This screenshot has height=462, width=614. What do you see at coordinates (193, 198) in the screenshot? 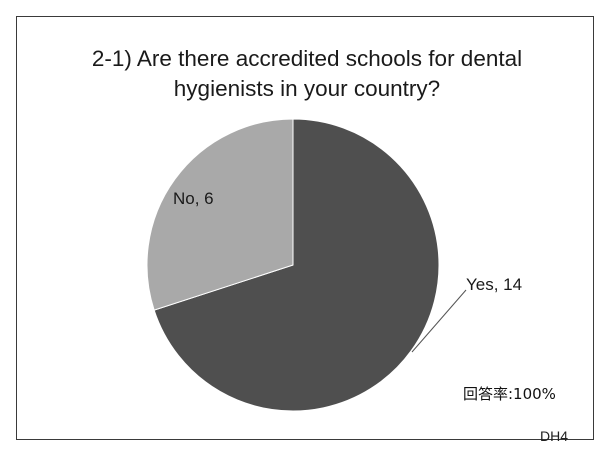
I see `no-data-label: No, 6` at bounding box center [193, 198].